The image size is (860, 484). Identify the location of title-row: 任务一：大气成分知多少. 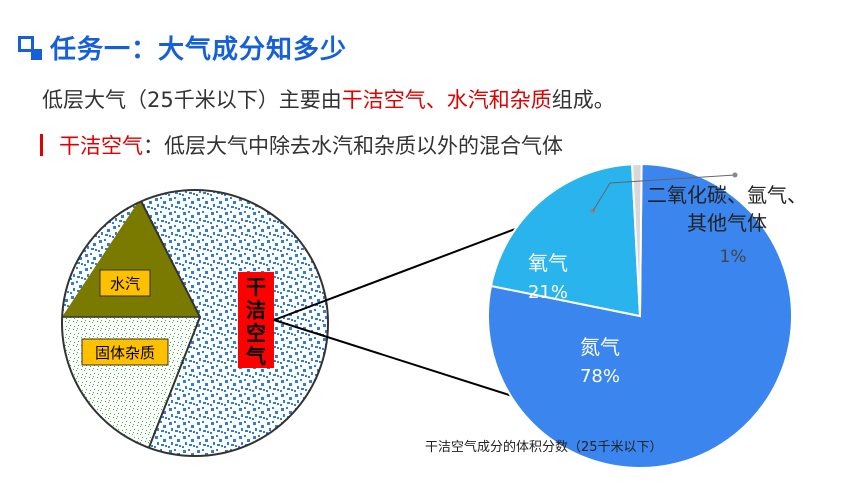
(183, 47).